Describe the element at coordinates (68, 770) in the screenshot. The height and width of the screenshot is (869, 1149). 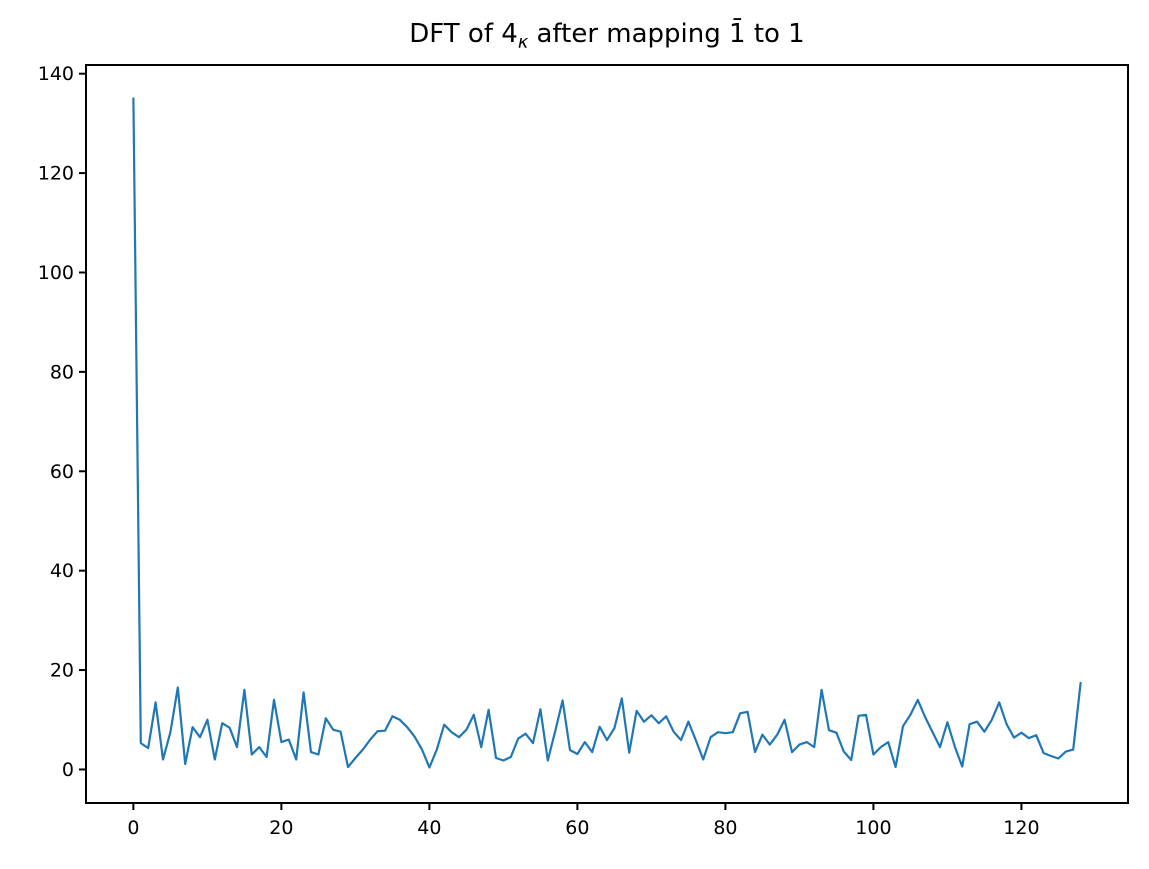
I see `y-axis-tick-label: 0` at that location.